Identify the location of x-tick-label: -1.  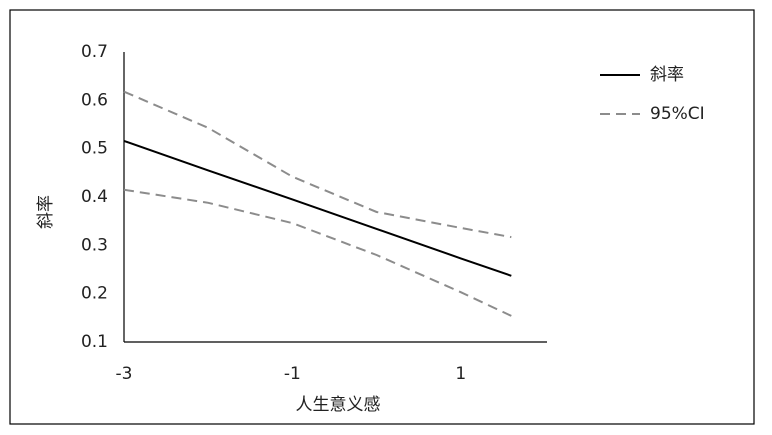
(292, 374).